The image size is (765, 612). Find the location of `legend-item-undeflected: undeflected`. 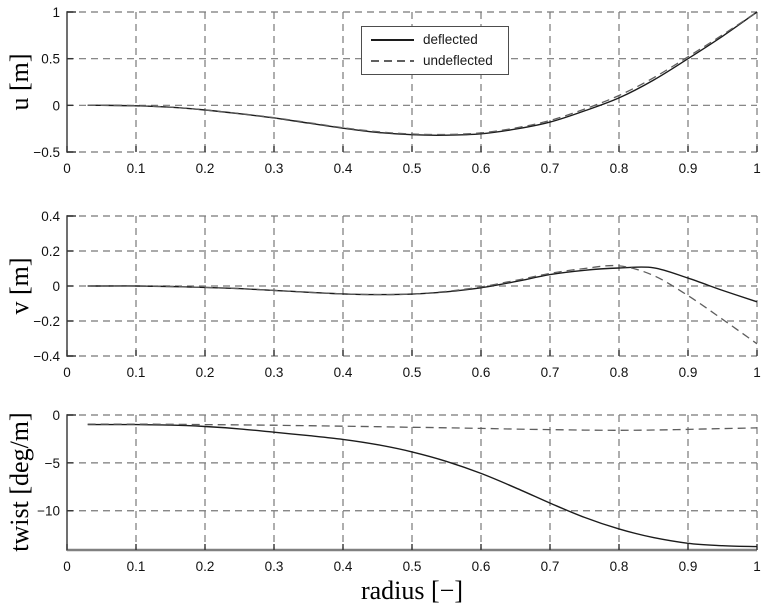

legend-item-undeflected: undeflected is located at coordinates (435, 61).